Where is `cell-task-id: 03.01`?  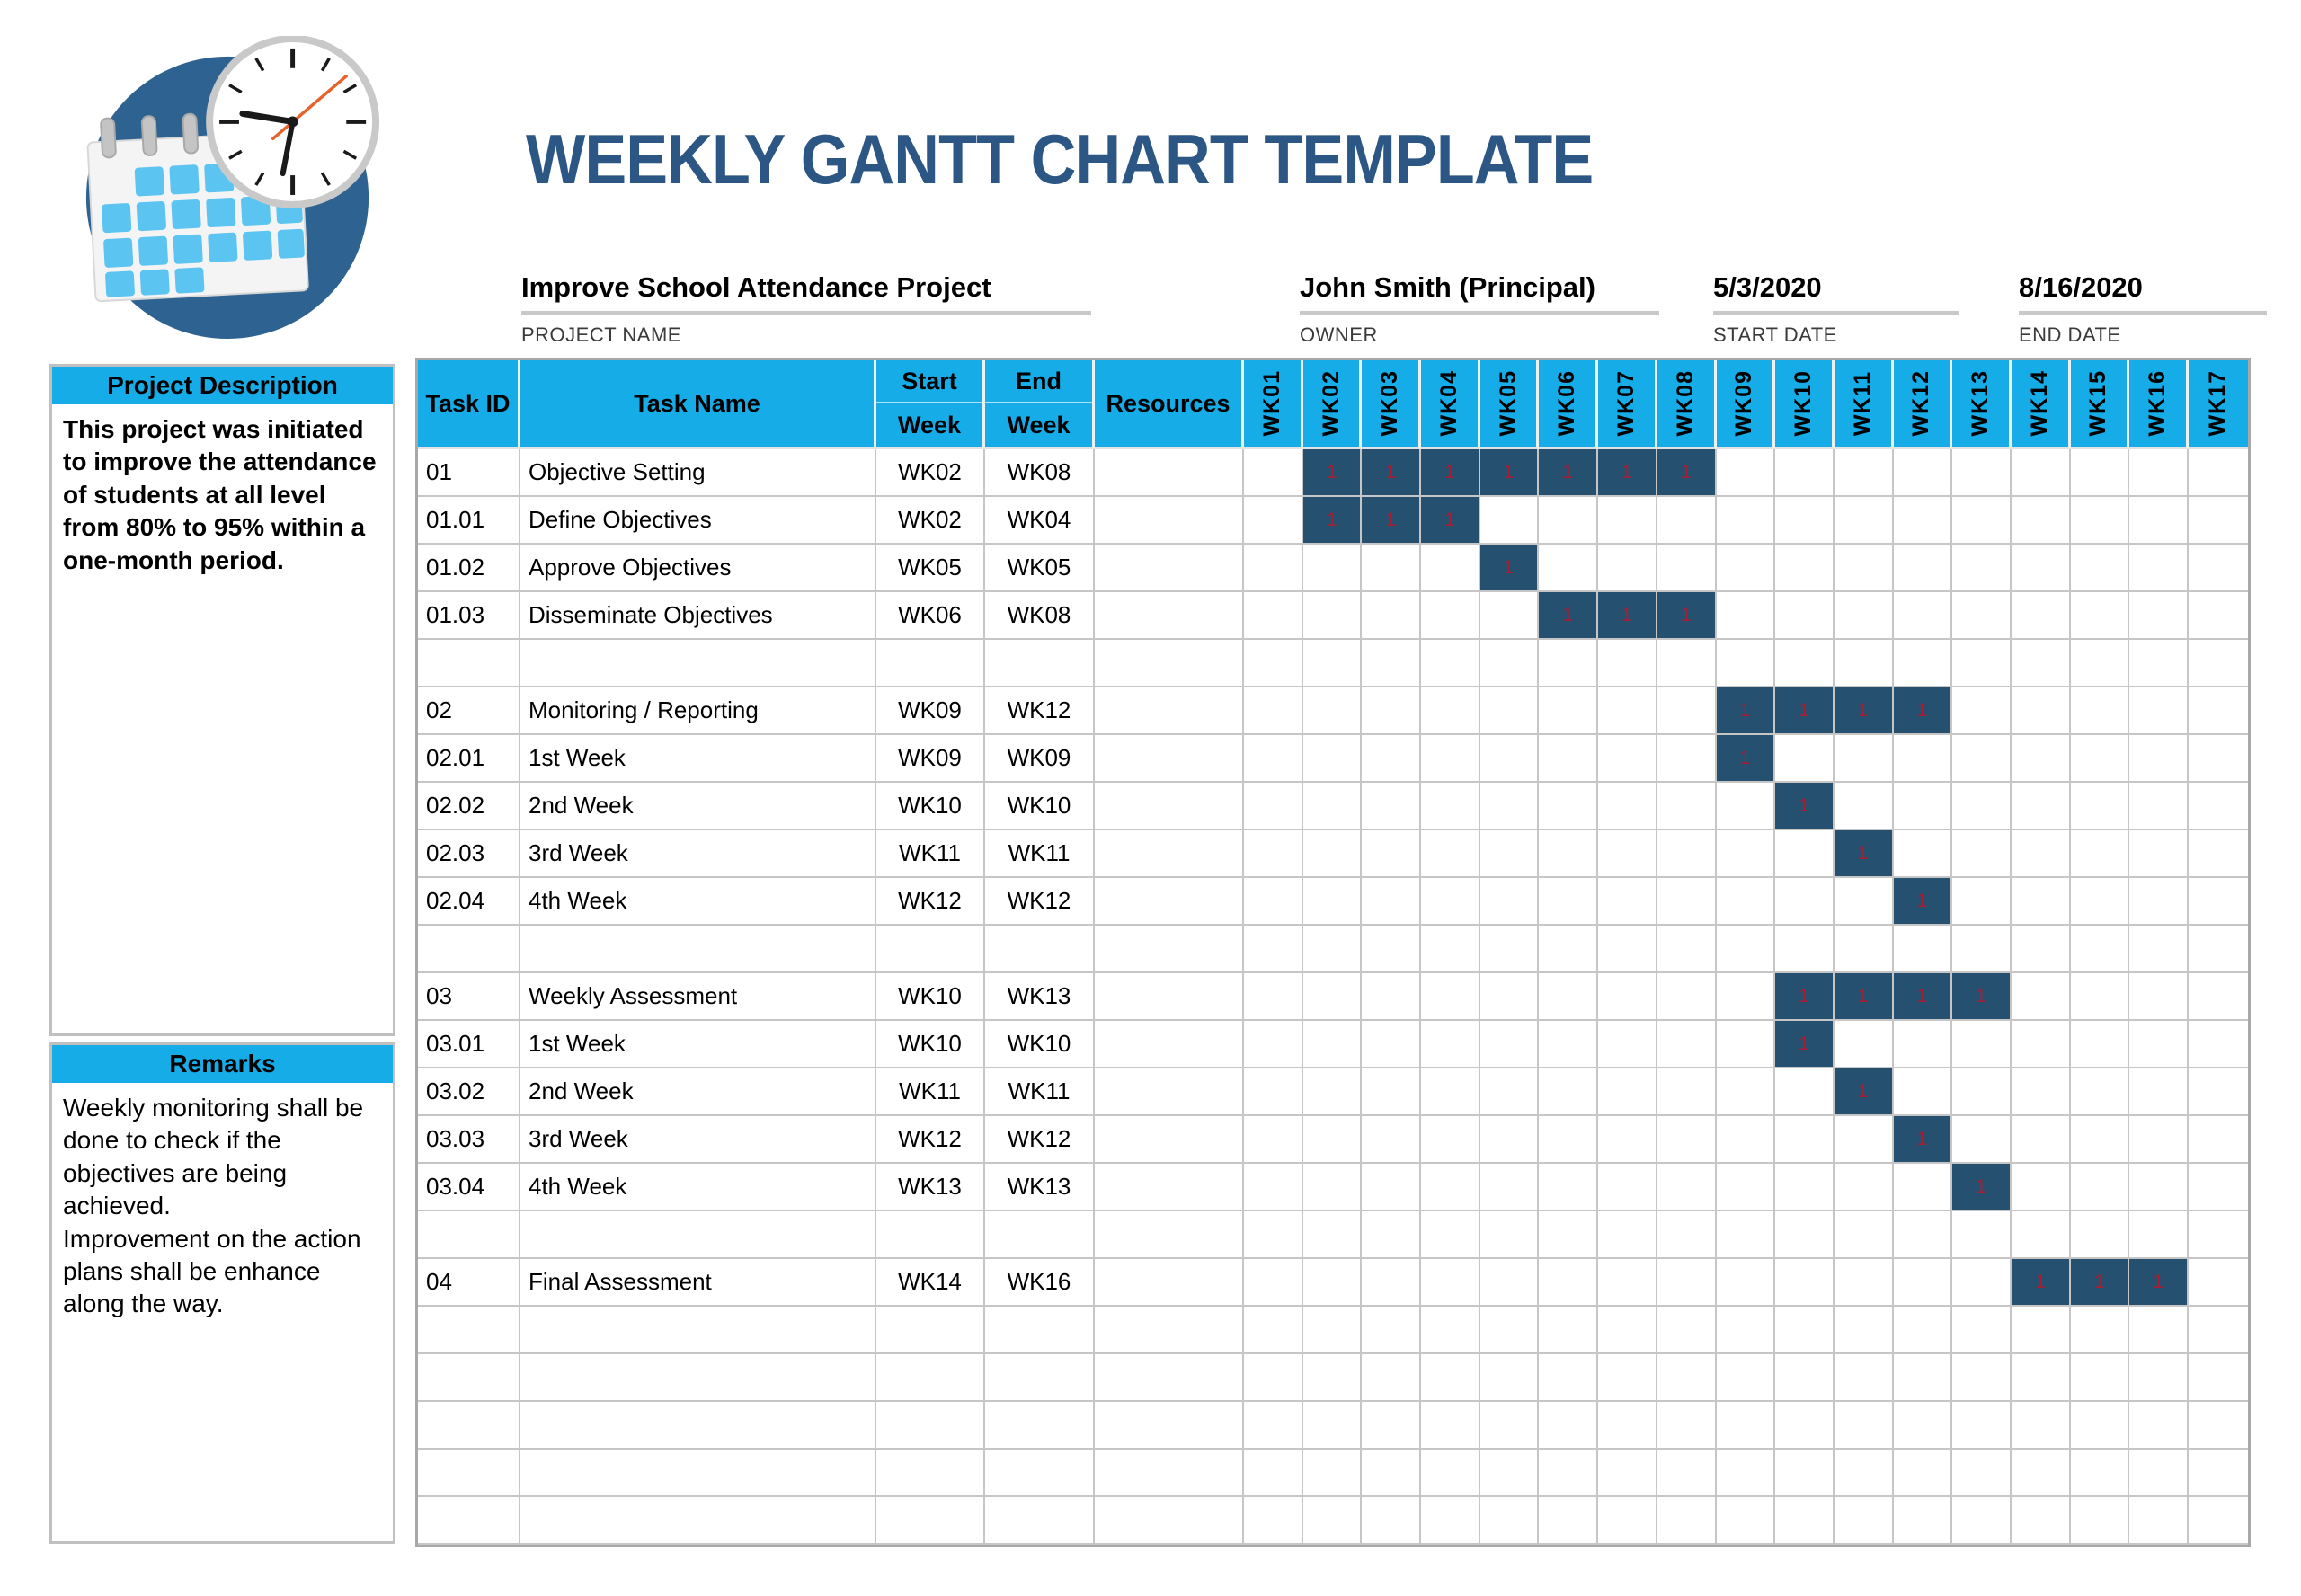 cell-task-id: 03.01 is located at coordinates (469, 1044).